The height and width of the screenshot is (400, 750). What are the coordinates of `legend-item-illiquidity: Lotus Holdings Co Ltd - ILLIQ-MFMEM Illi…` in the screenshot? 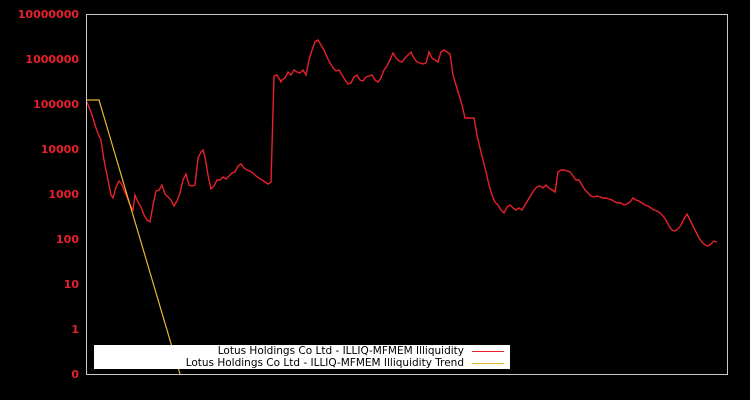 It's located at (361, 351).